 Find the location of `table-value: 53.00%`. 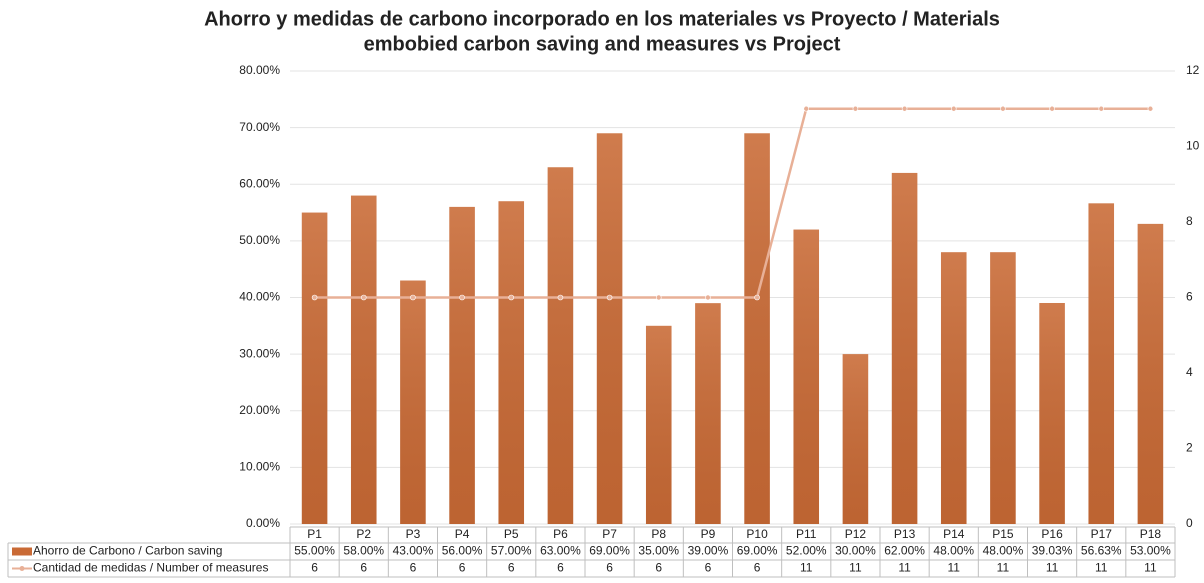

table-value: 53.00% is located at coordinates (1150, 551).